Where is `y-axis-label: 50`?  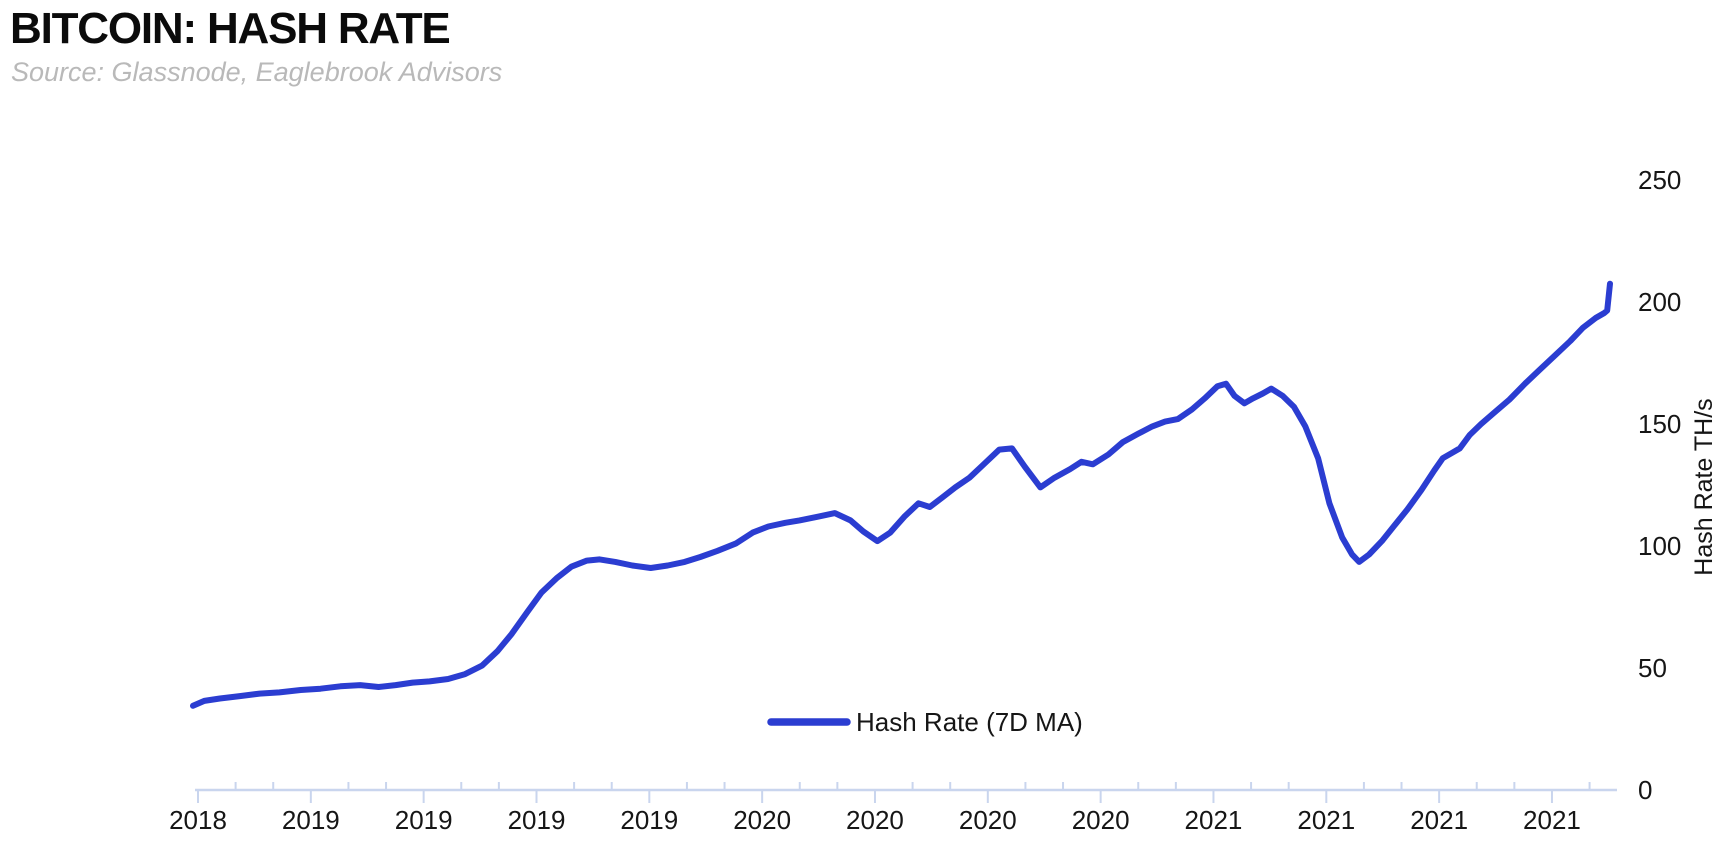
y-axis-label: 50 is located at coordinates (1652, 668).